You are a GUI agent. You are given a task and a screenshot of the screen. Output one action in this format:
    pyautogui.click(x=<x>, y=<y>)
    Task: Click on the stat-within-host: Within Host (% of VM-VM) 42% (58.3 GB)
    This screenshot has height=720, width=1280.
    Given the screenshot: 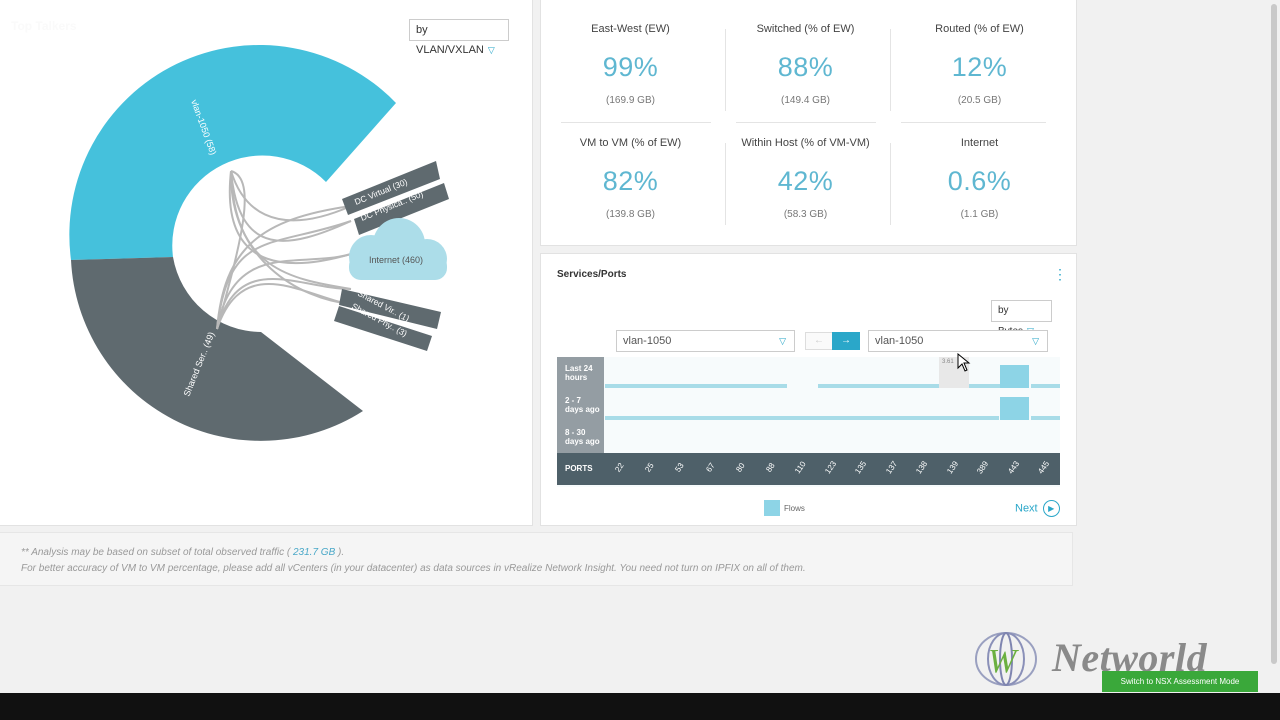 What is the action you would take?
    pyautogui.click(x=805, y=178)
    